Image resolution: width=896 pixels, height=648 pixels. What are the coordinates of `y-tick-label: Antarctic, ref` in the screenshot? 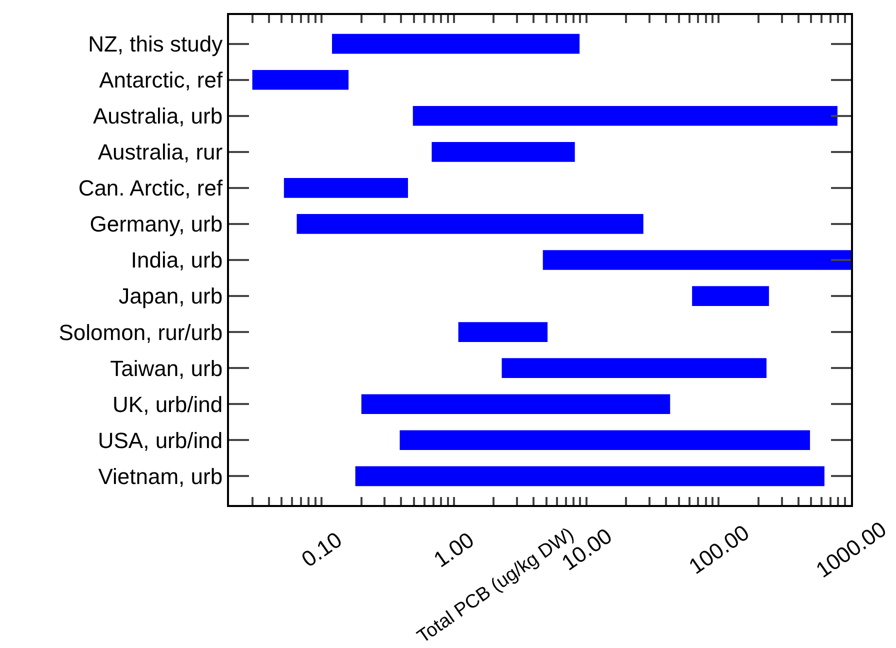 It's located at (161, 80).